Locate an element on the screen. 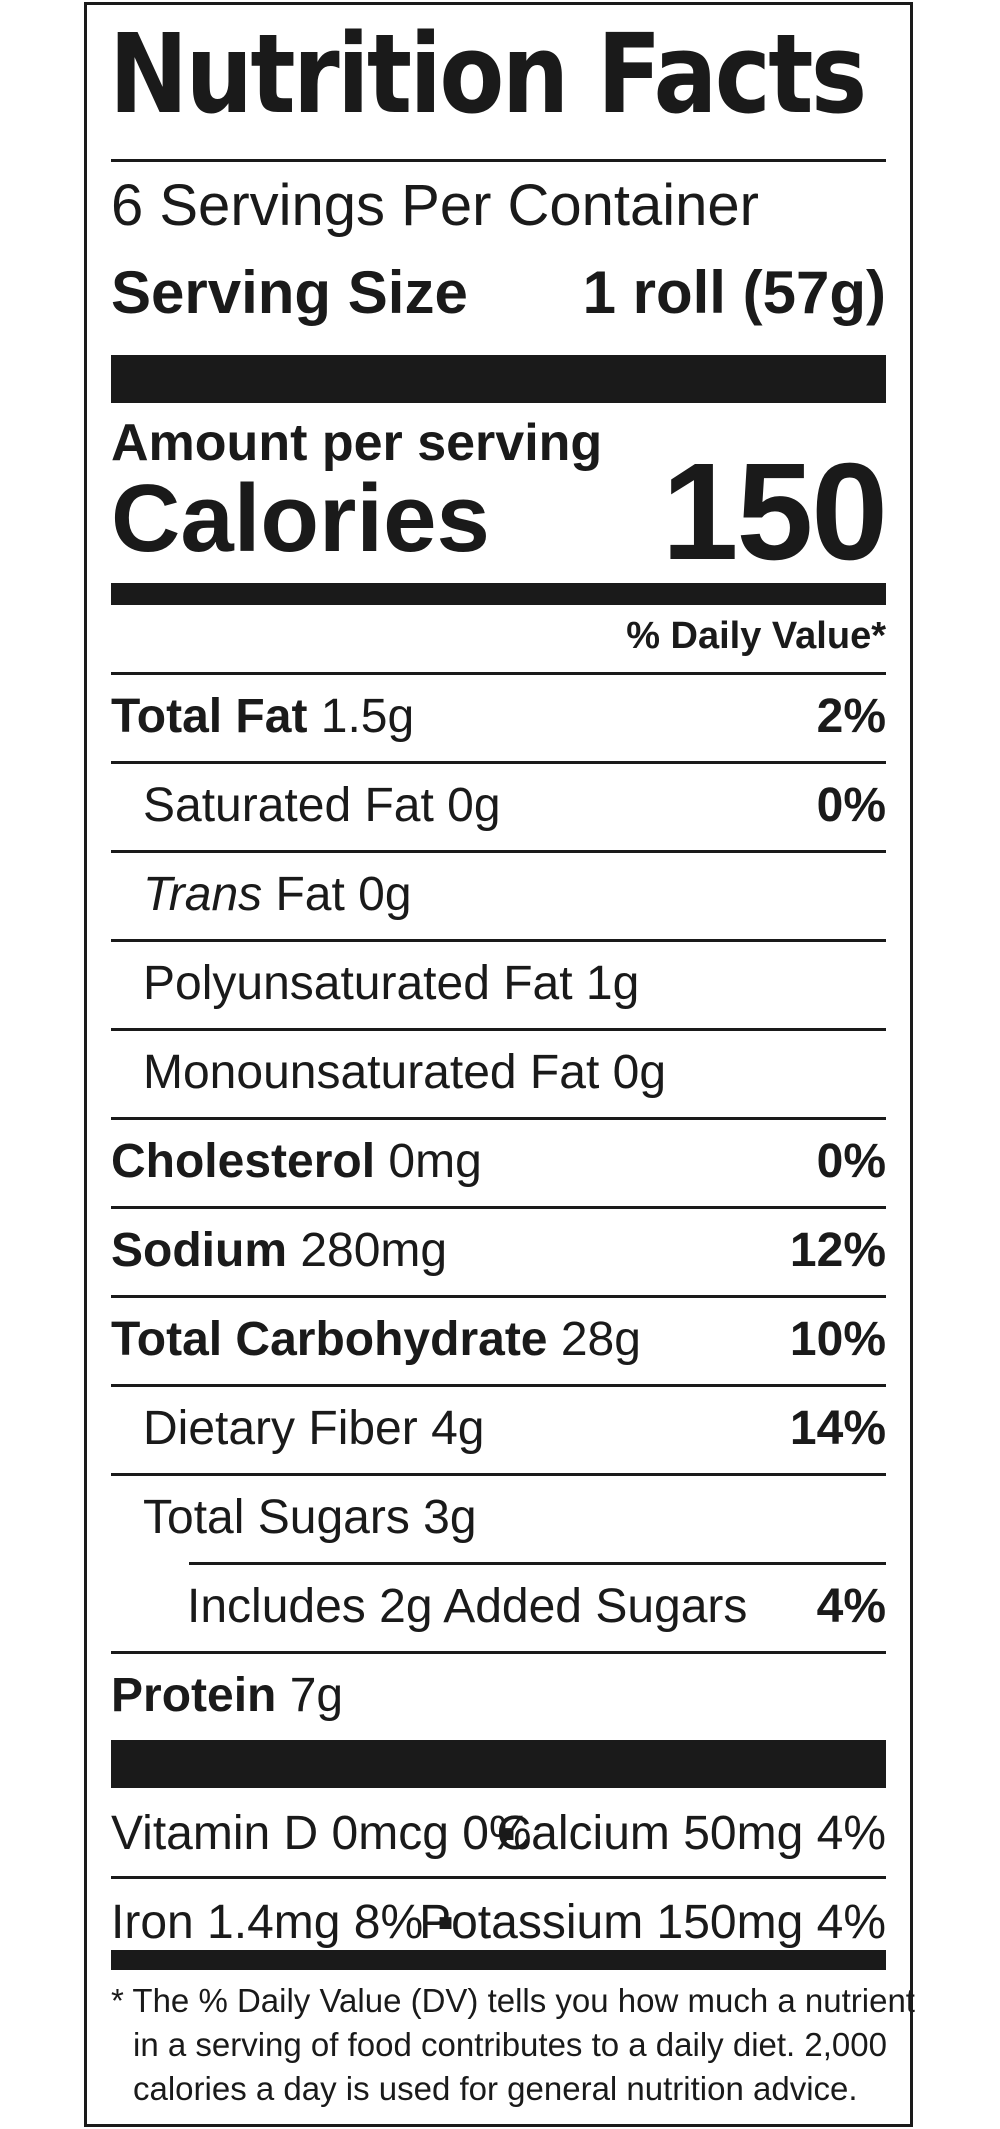 Image resolution: width=1000 pixels, height=2129 pixels. nutrient-dv: 10% is located at coordinates (837, 1339).